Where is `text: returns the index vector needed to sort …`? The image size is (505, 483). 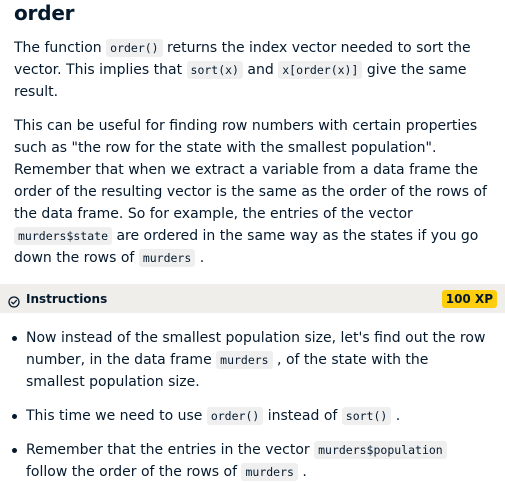
text: returns the index vector needed to sort … is located at coordinates (242, 59).